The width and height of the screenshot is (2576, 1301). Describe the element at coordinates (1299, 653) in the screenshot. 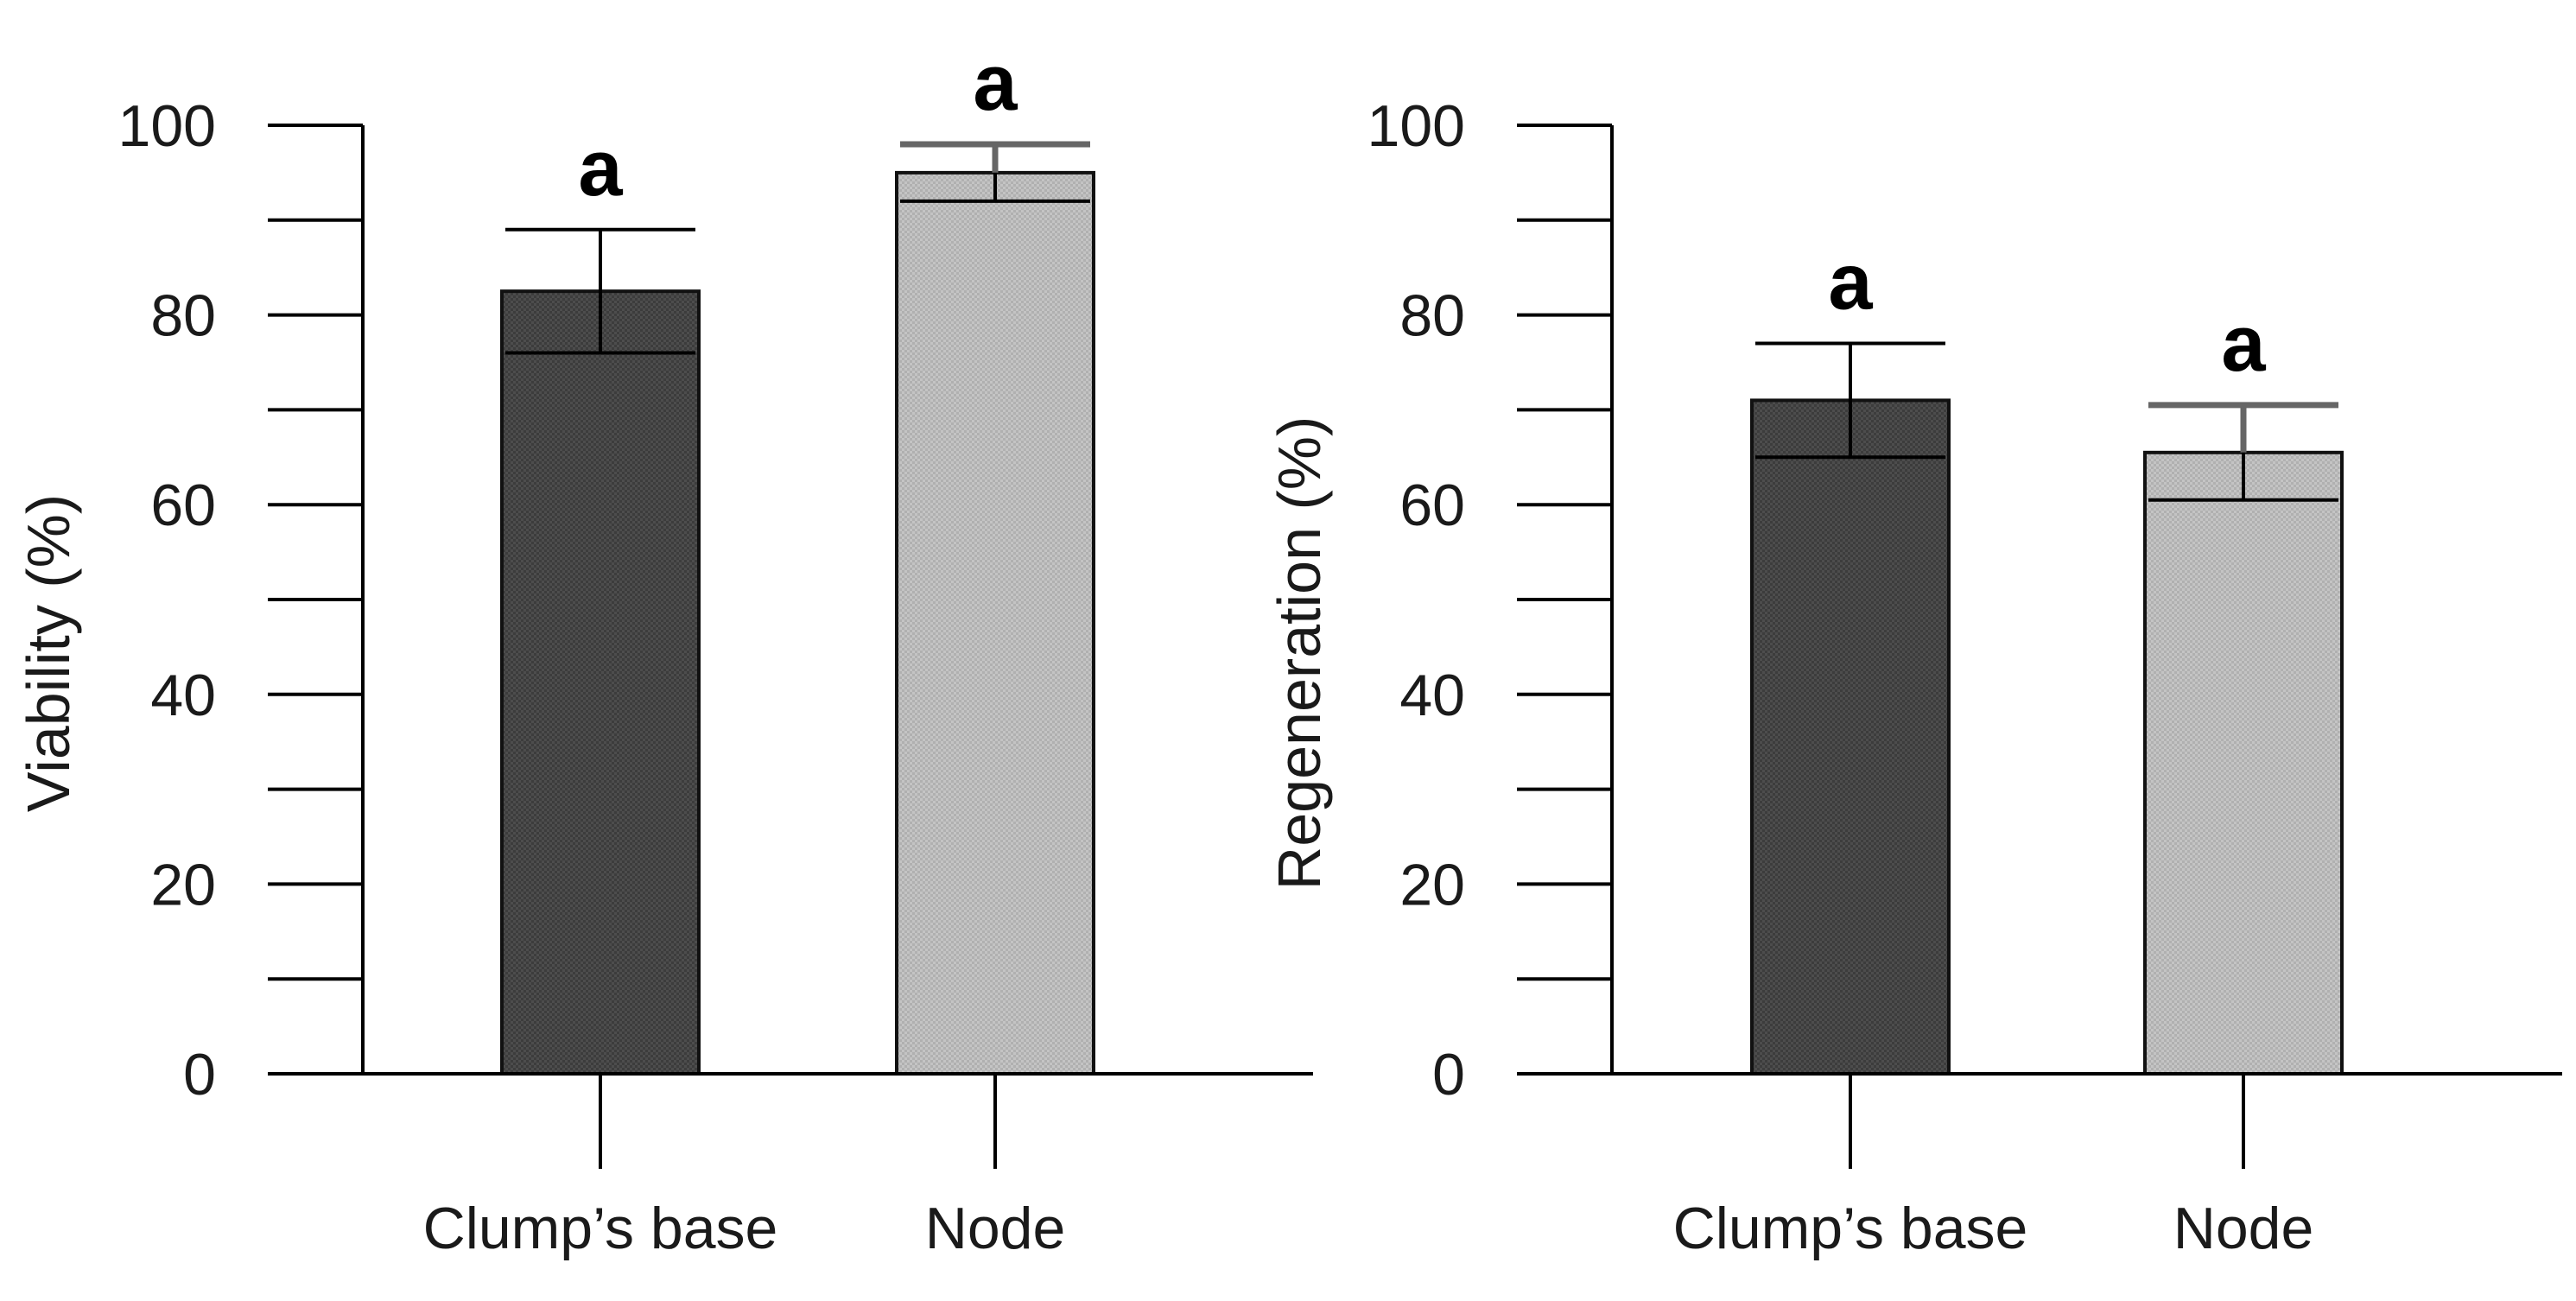

I see `y-axis-label: Regeneration (%)` at that location.